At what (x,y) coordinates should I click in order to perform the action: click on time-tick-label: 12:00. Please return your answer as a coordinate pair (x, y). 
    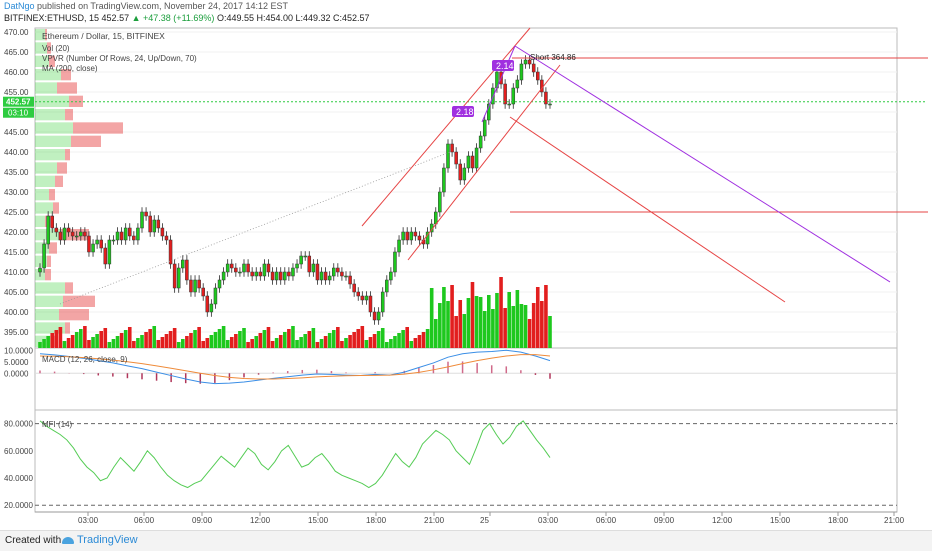
    Looking at the image, I should click on (260, 520).